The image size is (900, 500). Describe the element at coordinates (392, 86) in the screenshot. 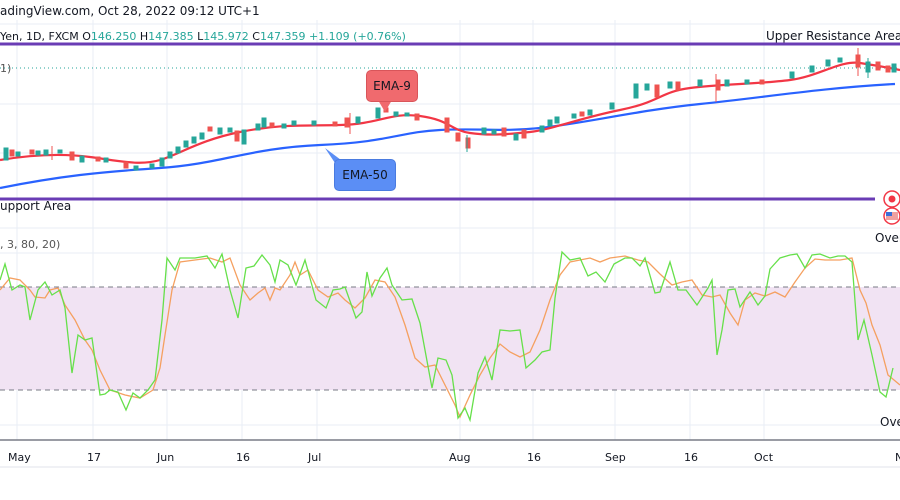

I see `ema9-tag: EMA-9` at that location.